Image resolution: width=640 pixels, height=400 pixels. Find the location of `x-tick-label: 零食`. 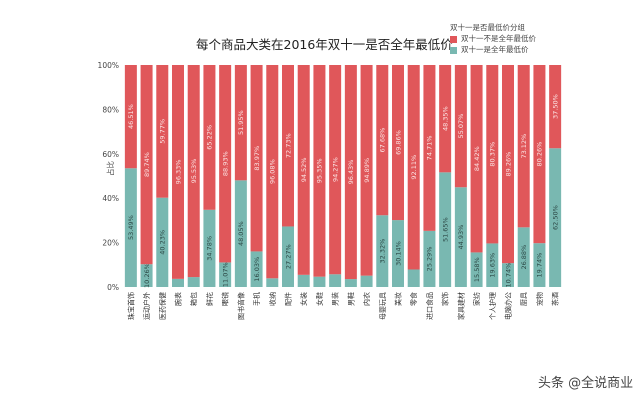

x-tick-label: 零食 is located at coordinates (413, 299).